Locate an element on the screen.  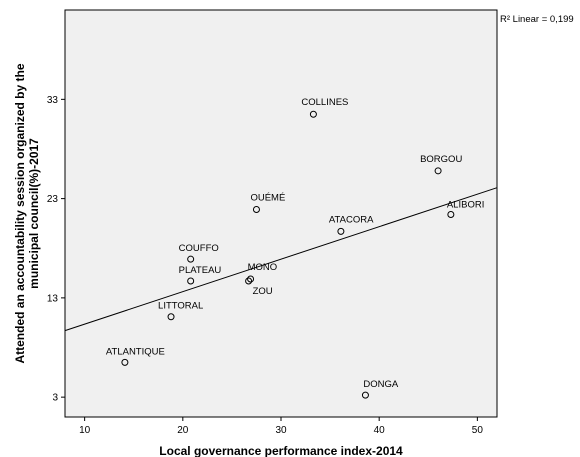
point-label: MONO is located at coordinates (263, 267).